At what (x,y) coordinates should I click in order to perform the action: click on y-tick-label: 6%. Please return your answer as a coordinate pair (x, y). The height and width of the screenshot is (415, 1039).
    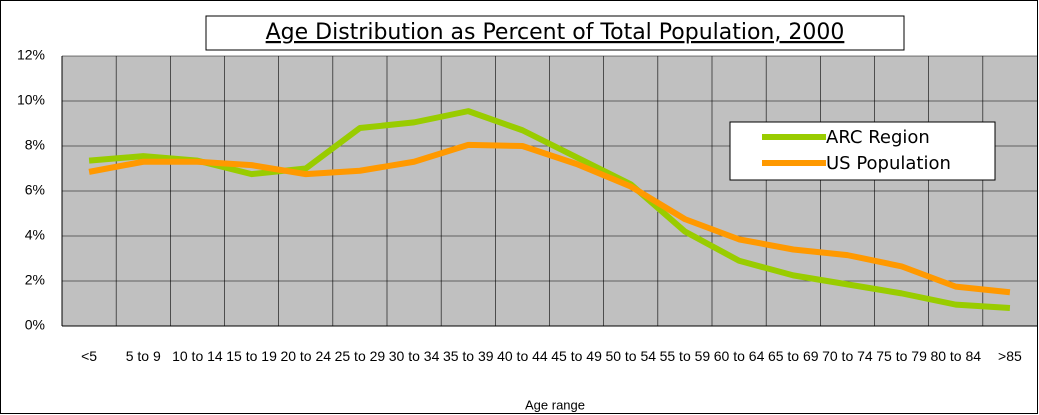
    Looking at the image, I should click on (35, 190).